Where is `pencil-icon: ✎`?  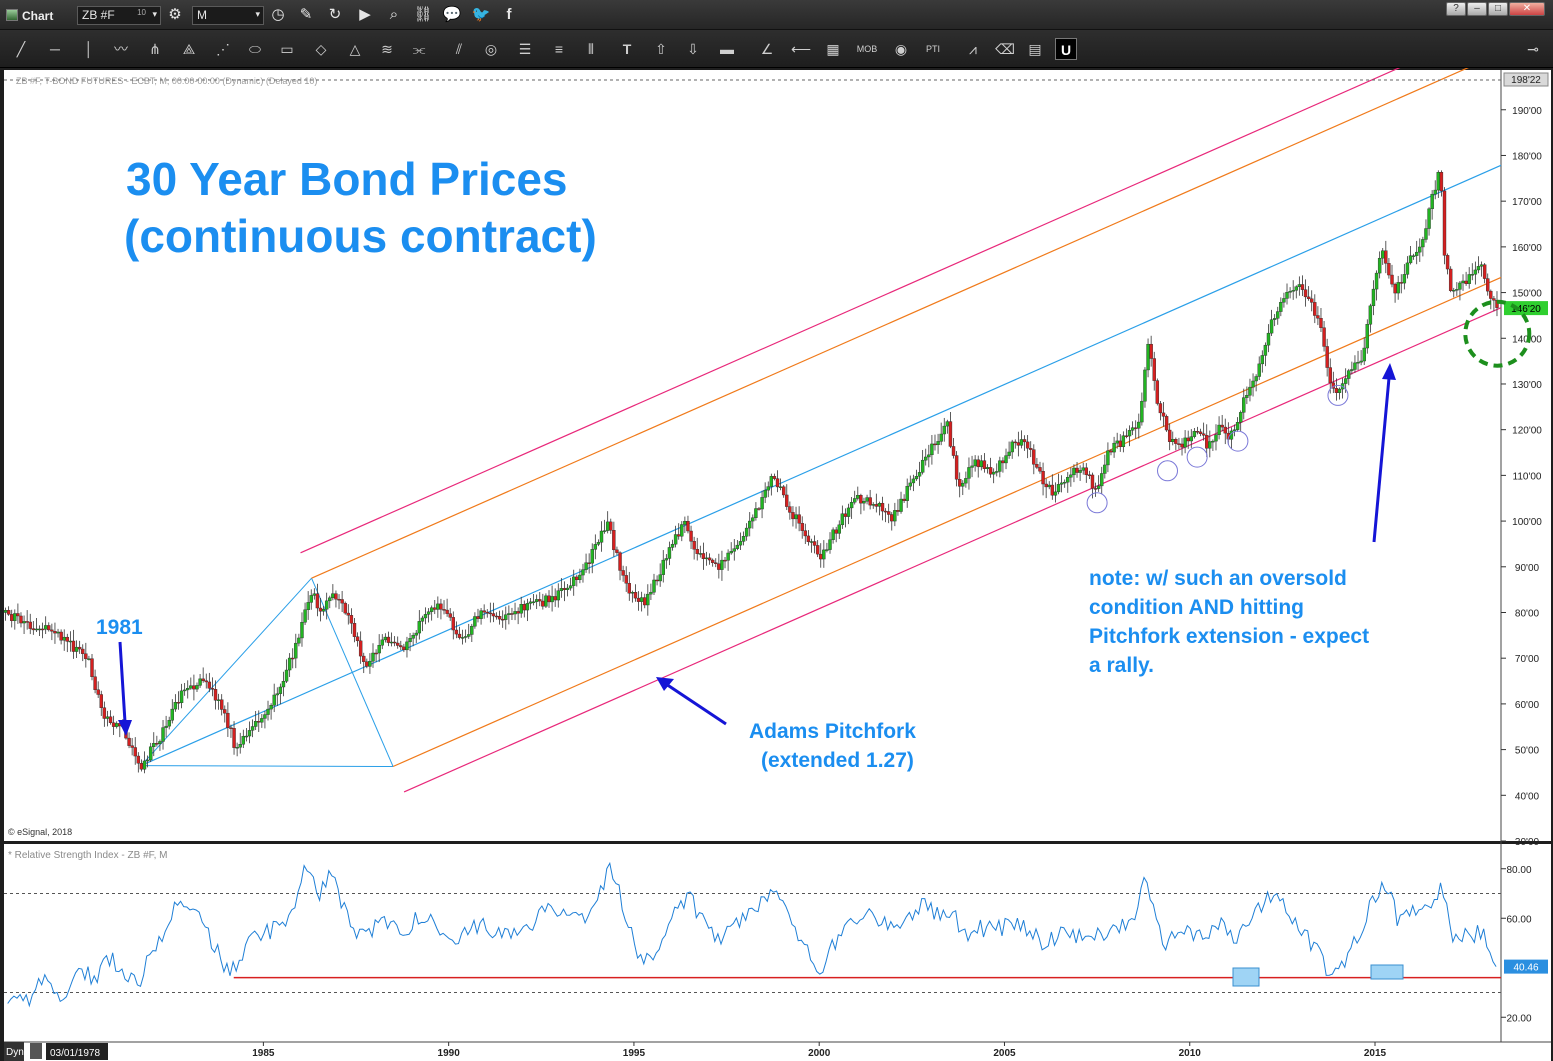
pencil-icon: ✎ is located at coordinates (306, 14).